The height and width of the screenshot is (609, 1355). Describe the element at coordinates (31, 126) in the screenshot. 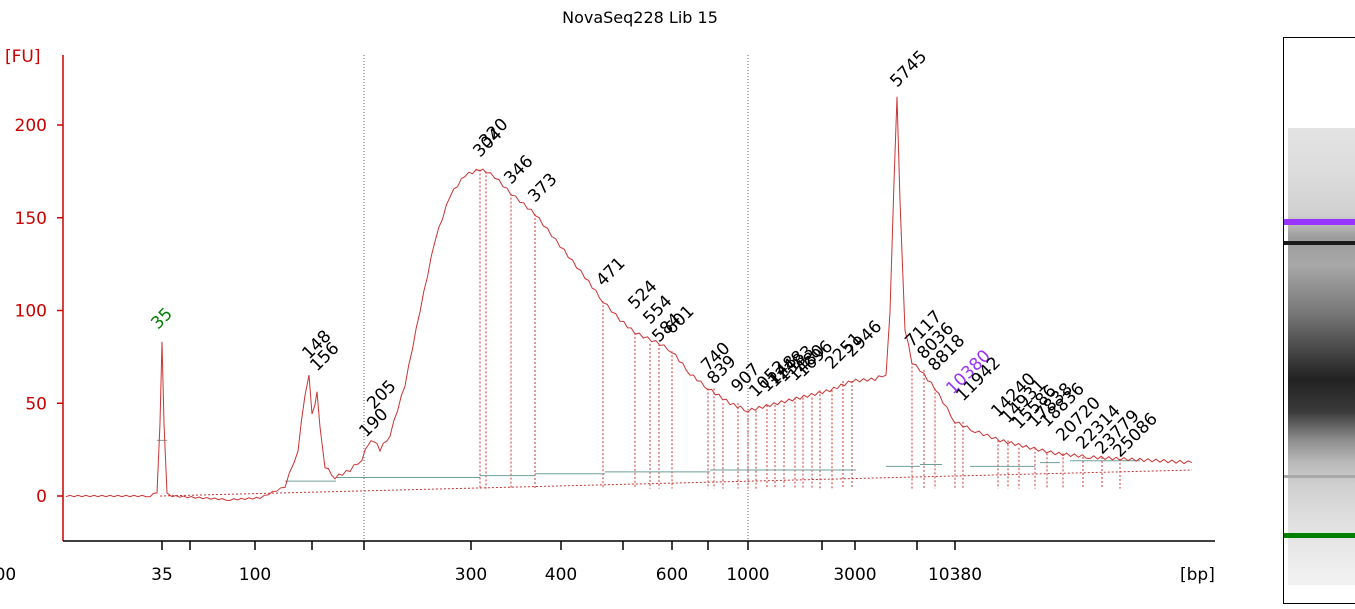

I see `y-tick-label: 200` at that location.